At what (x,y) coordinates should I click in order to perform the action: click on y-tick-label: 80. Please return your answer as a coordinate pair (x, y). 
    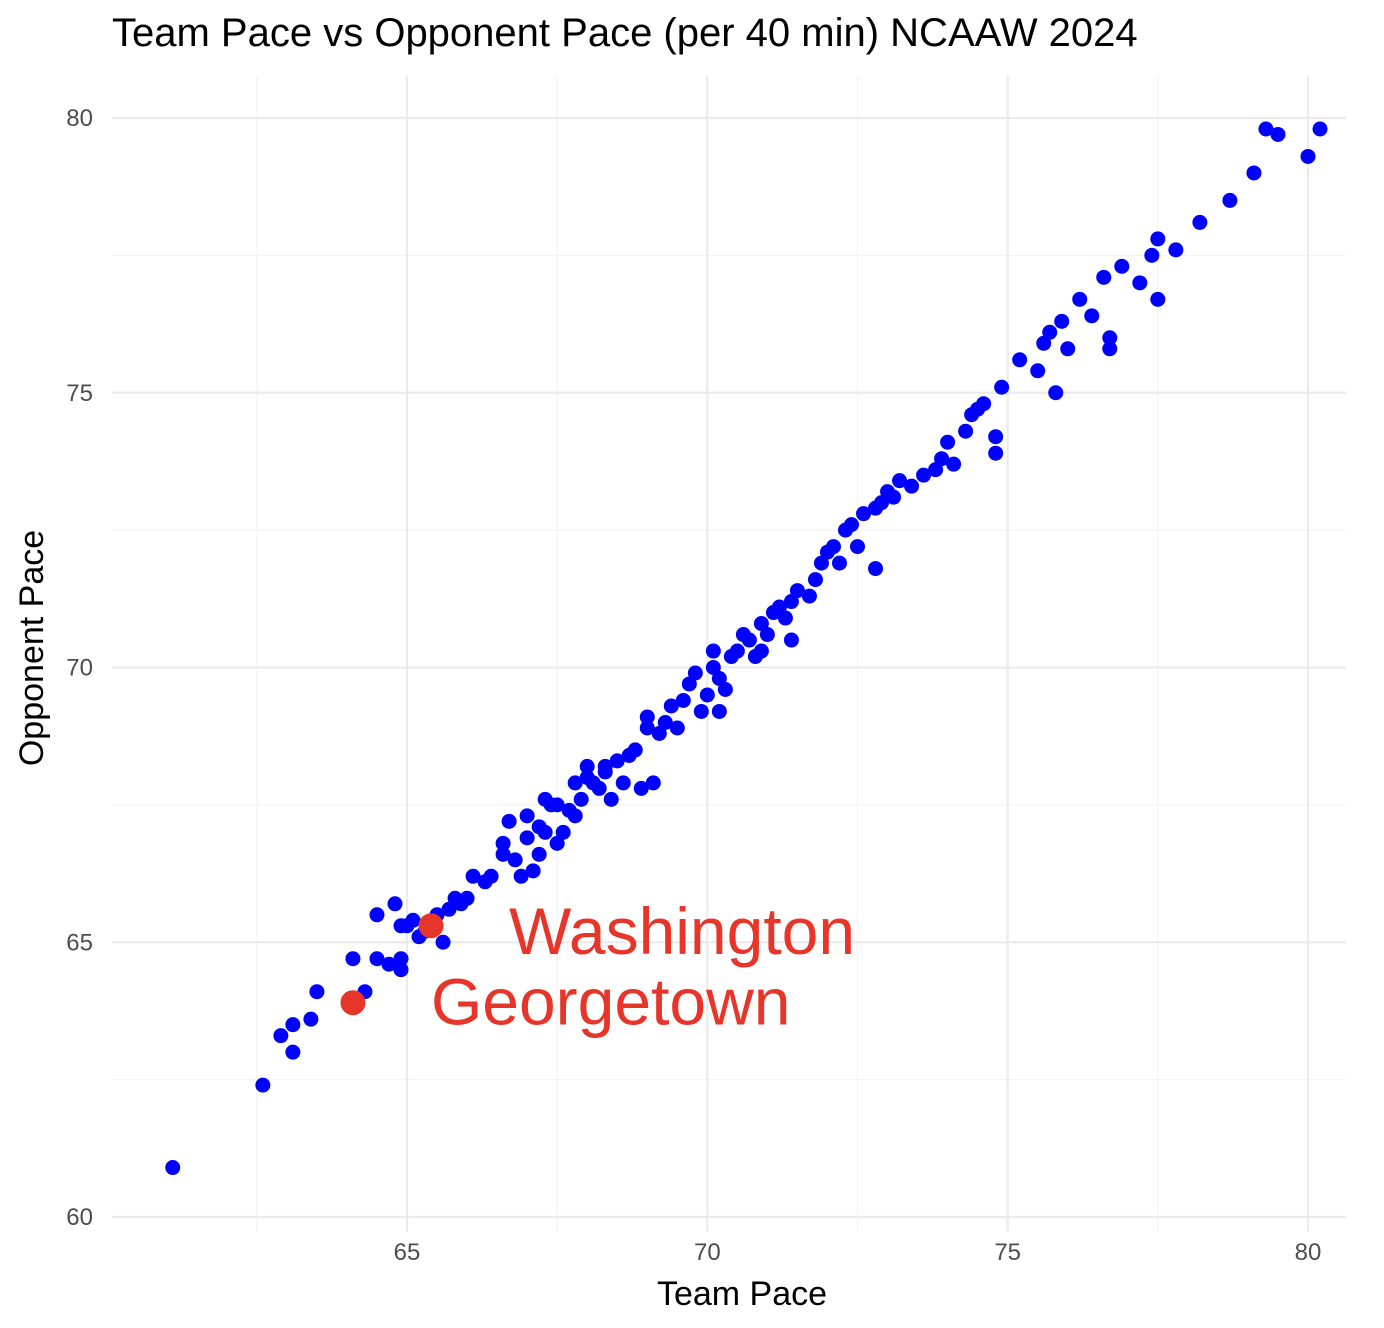
    Looking at the image, I should click on (79, 118).